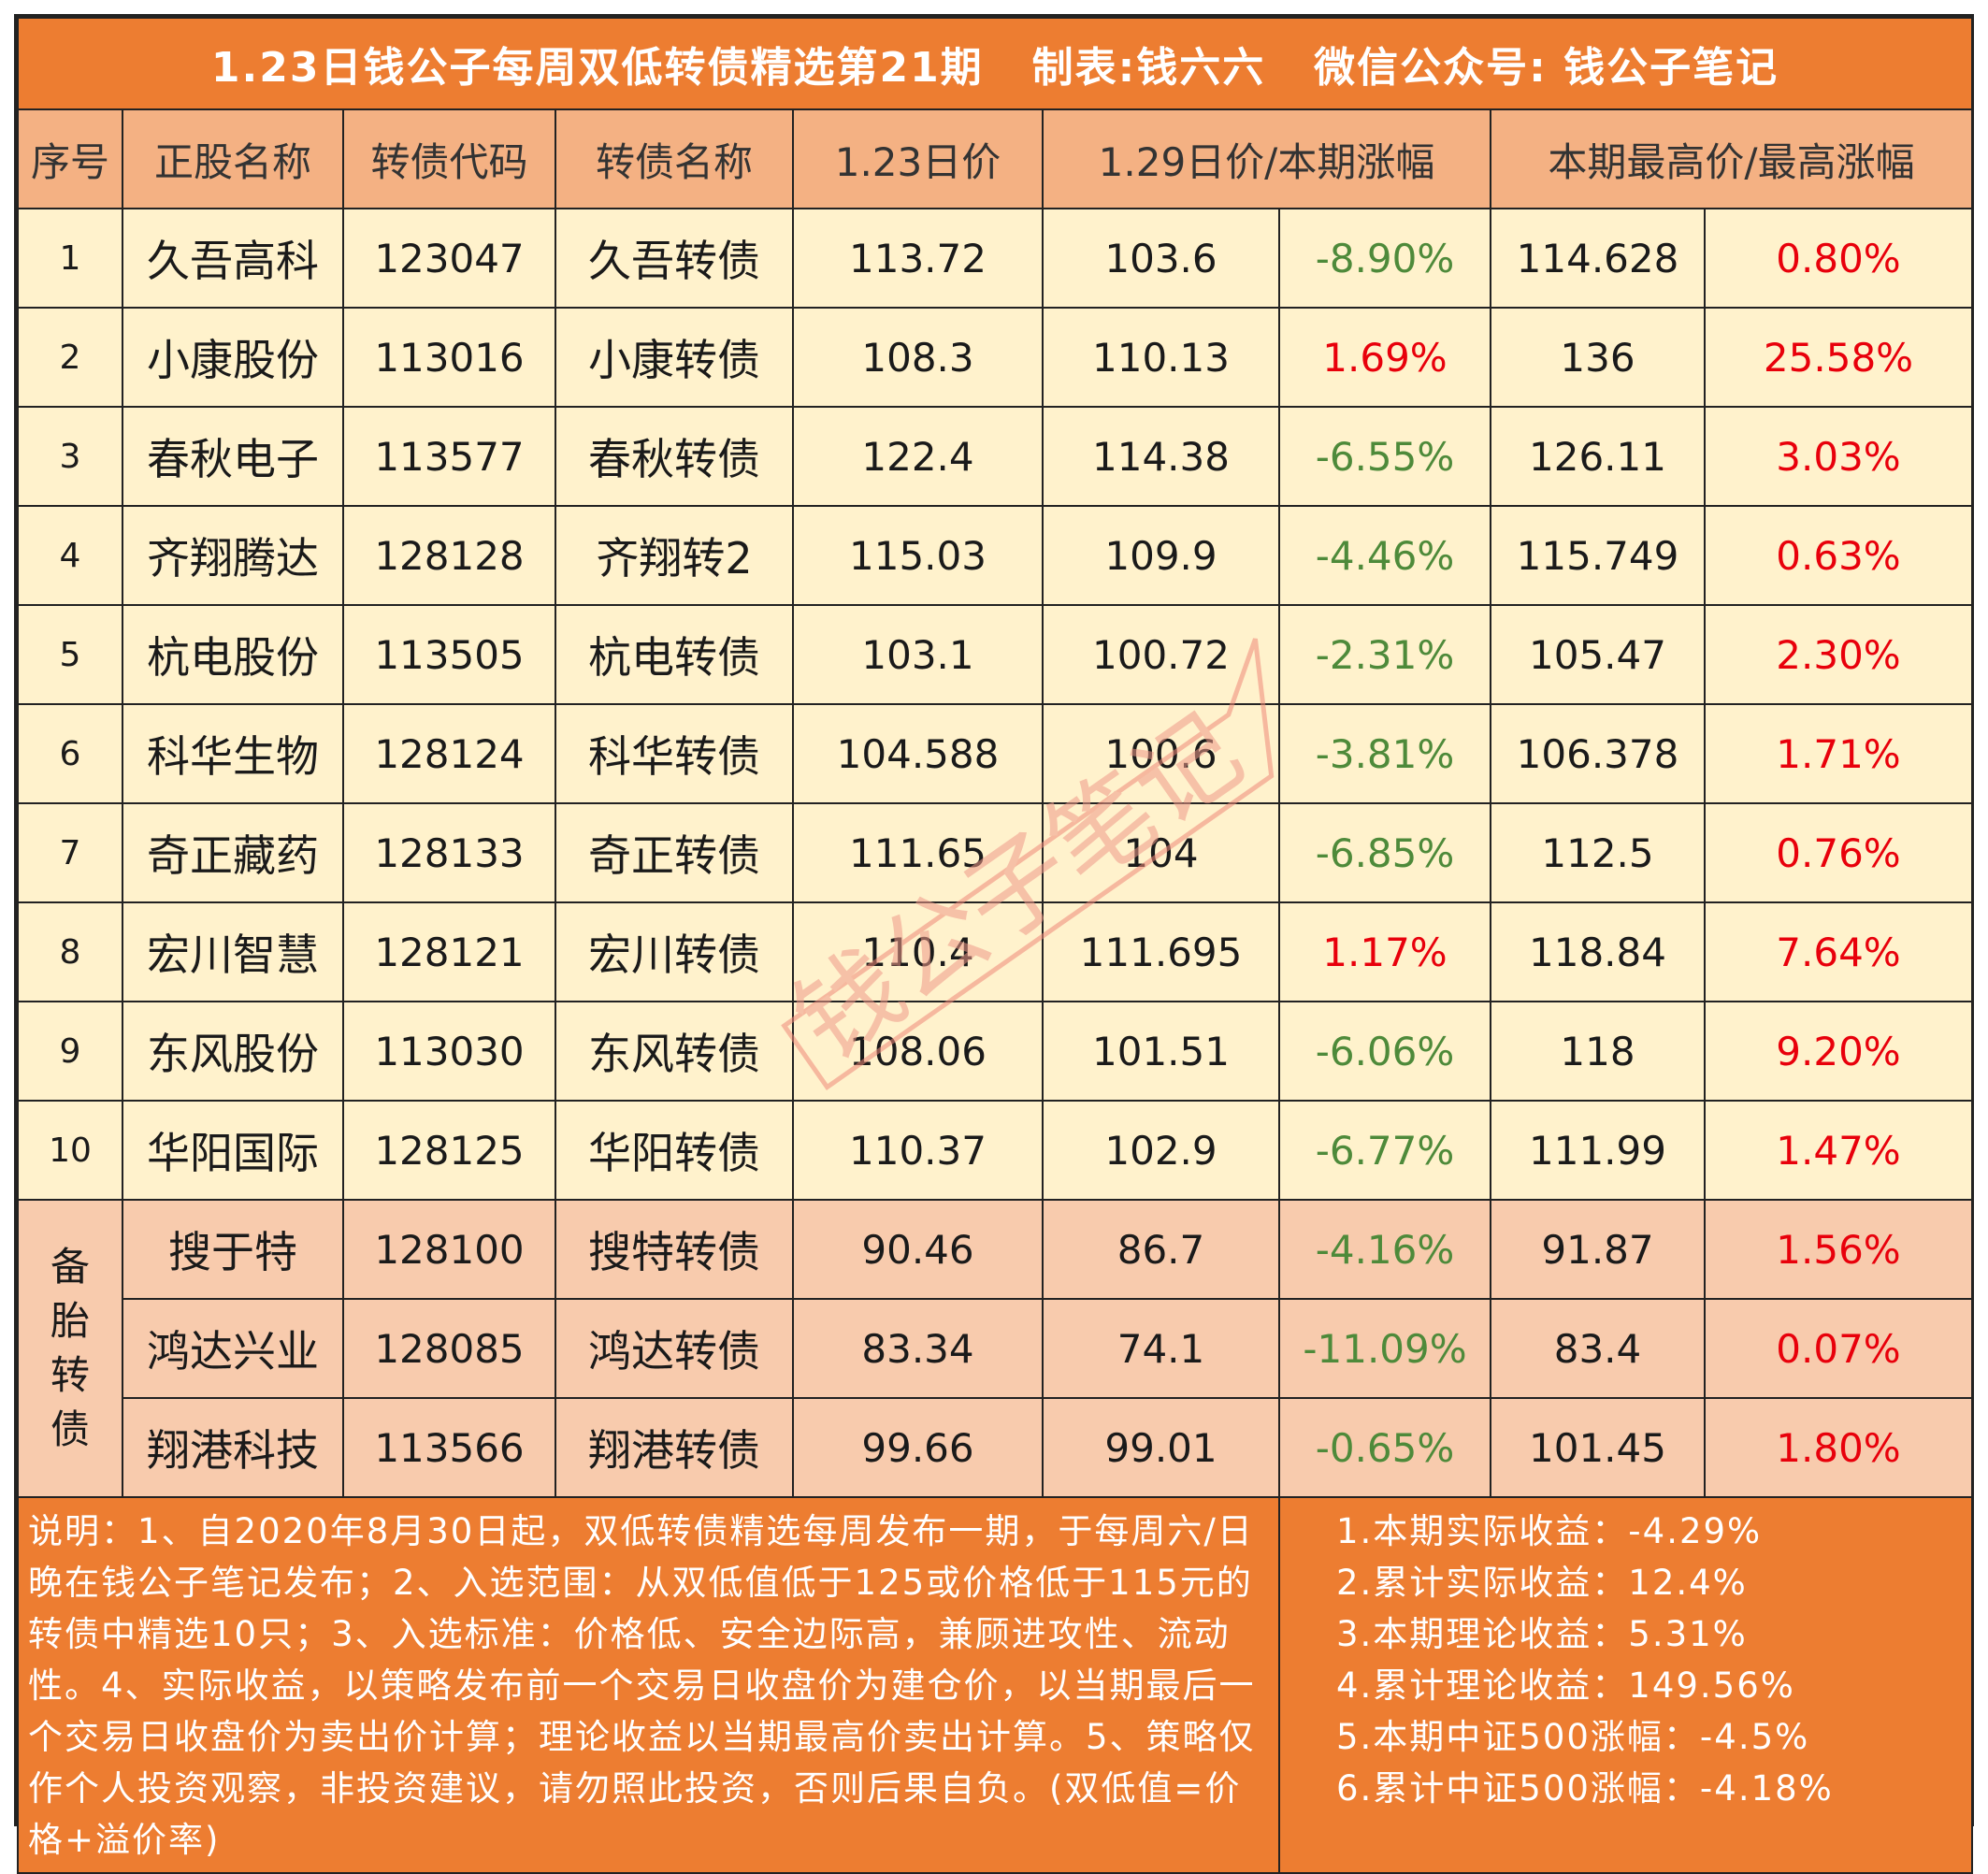 This screenshot has width=1988, height=1874. I want to click on cell-index: 2, so click(70, 357).